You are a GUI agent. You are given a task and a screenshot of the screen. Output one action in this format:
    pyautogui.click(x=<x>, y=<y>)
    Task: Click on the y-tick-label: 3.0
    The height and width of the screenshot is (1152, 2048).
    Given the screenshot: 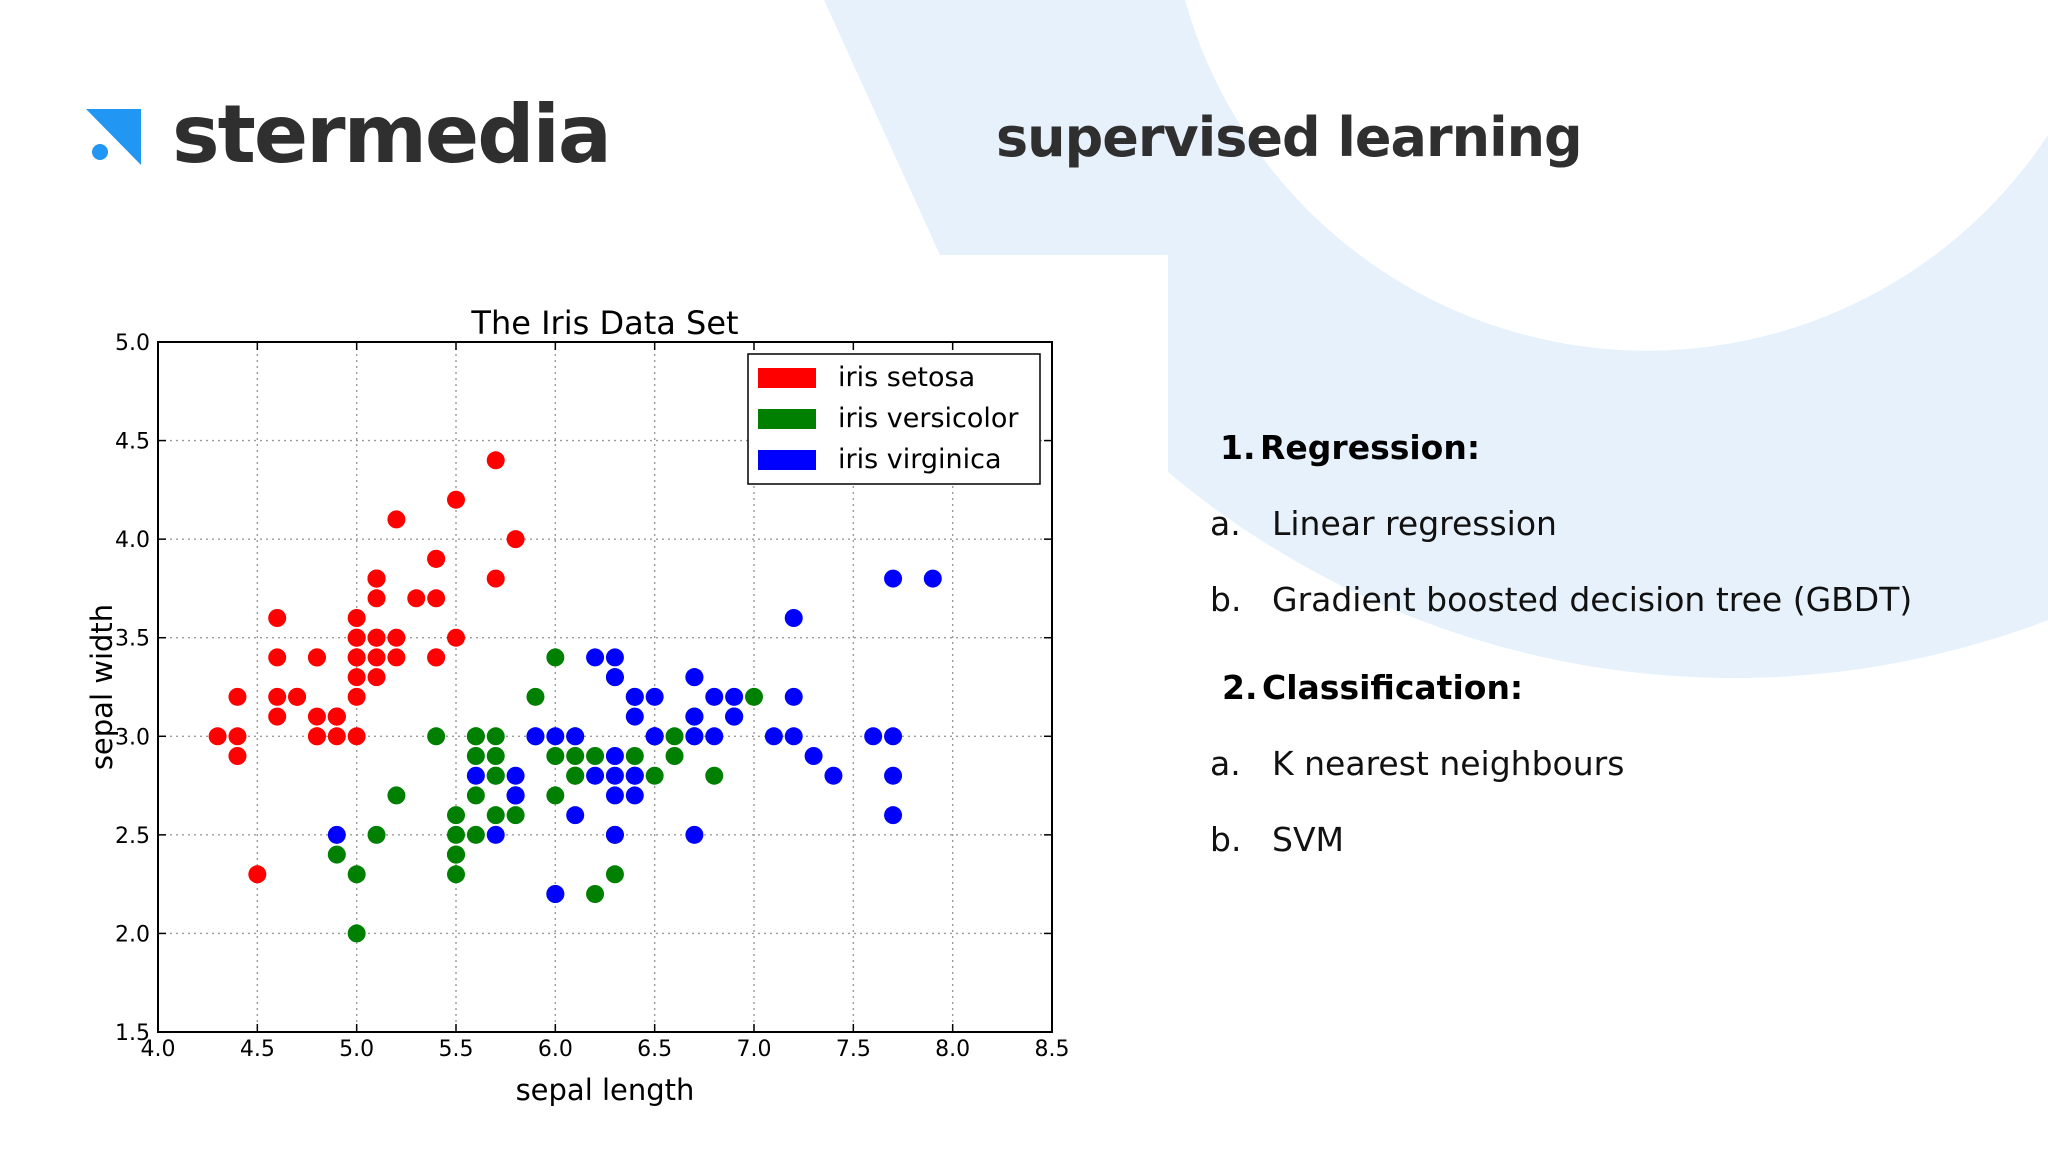 What is the action you would take?
    pyautogui.click(x=132, y=737)
    